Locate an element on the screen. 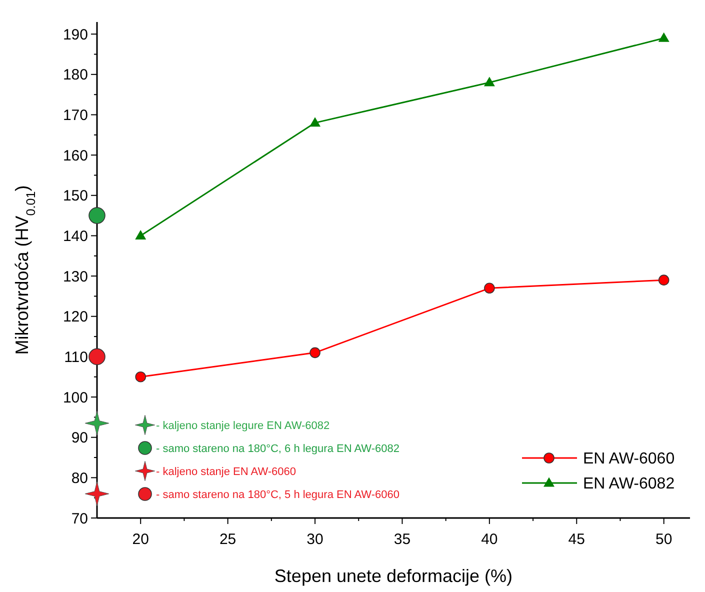  y-tick-label: 110 is located at coordinates (76, 357).